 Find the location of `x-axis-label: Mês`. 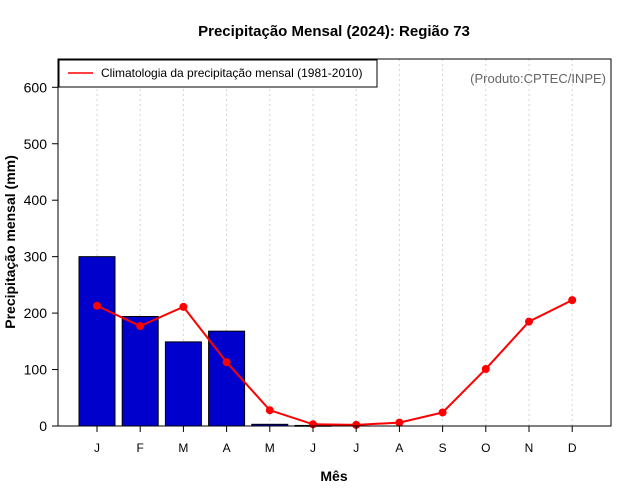

x-axis-label: Mês is located at coordinates (333, 476).